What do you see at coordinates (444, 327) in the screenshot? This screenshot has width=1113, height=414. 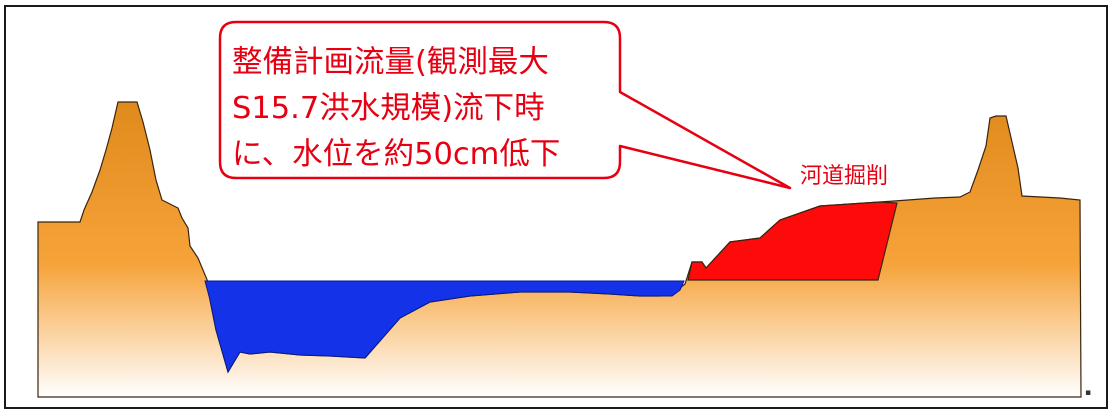 I see `river-water` at bounding box center [444, 327].